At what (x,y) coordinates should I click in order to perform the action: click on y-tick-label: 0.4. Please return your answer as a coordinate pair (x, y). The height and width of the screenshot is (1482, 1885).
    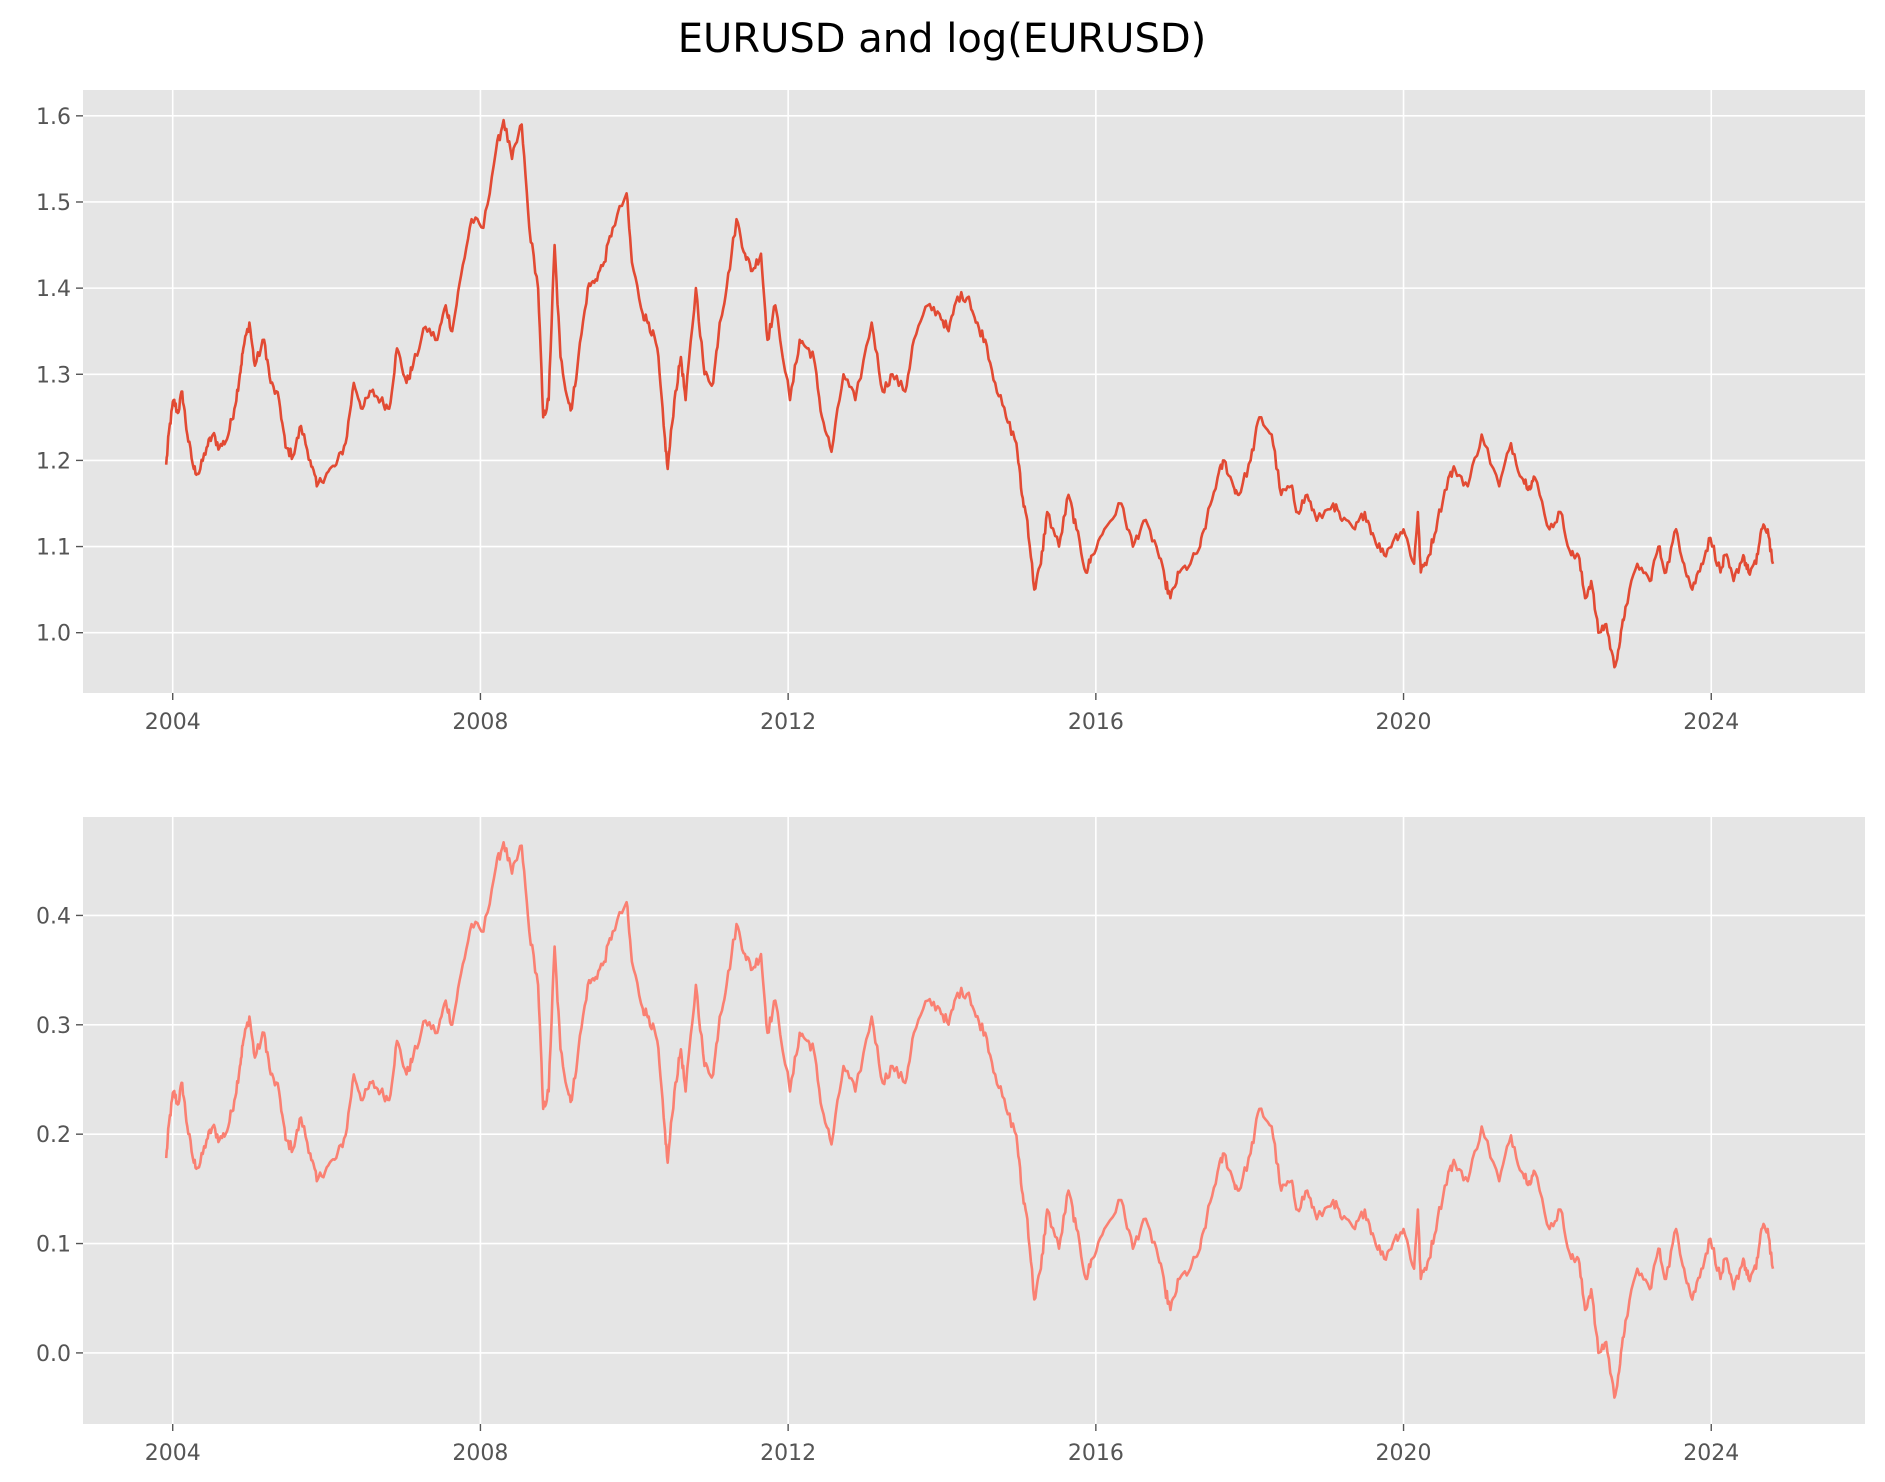
    Looking at the image, I should click on (53, 916).